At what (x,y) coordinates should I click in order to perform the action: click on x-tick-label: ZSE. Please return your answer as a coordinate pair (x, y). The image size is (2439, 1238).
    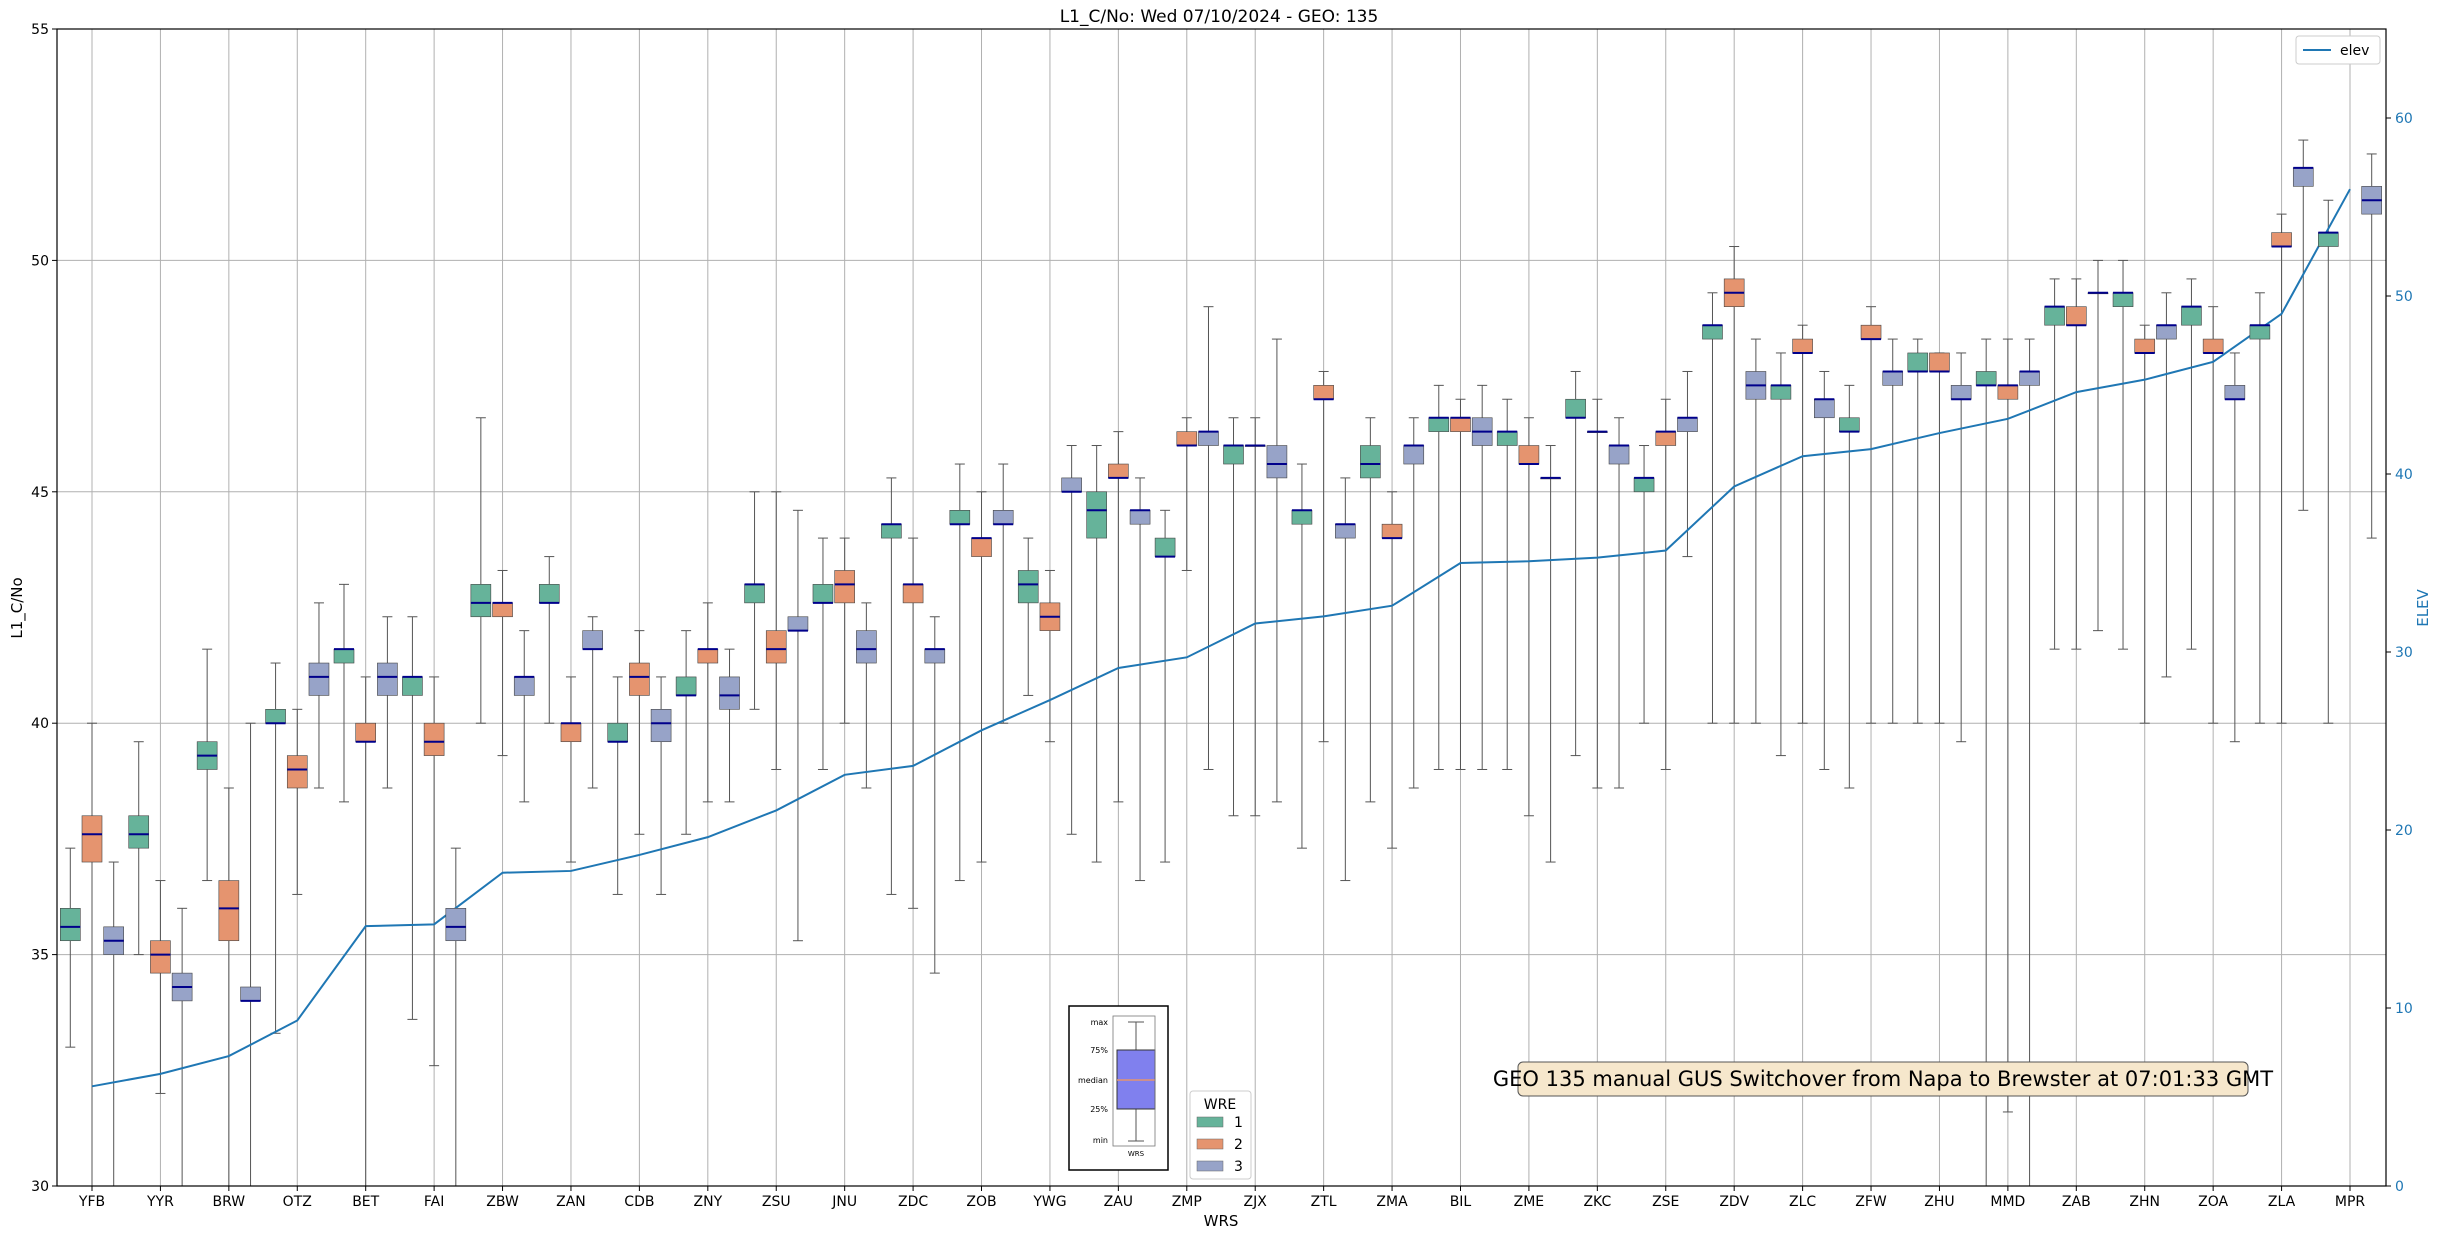
    Looking at the image, I should click on (1665, 1202).